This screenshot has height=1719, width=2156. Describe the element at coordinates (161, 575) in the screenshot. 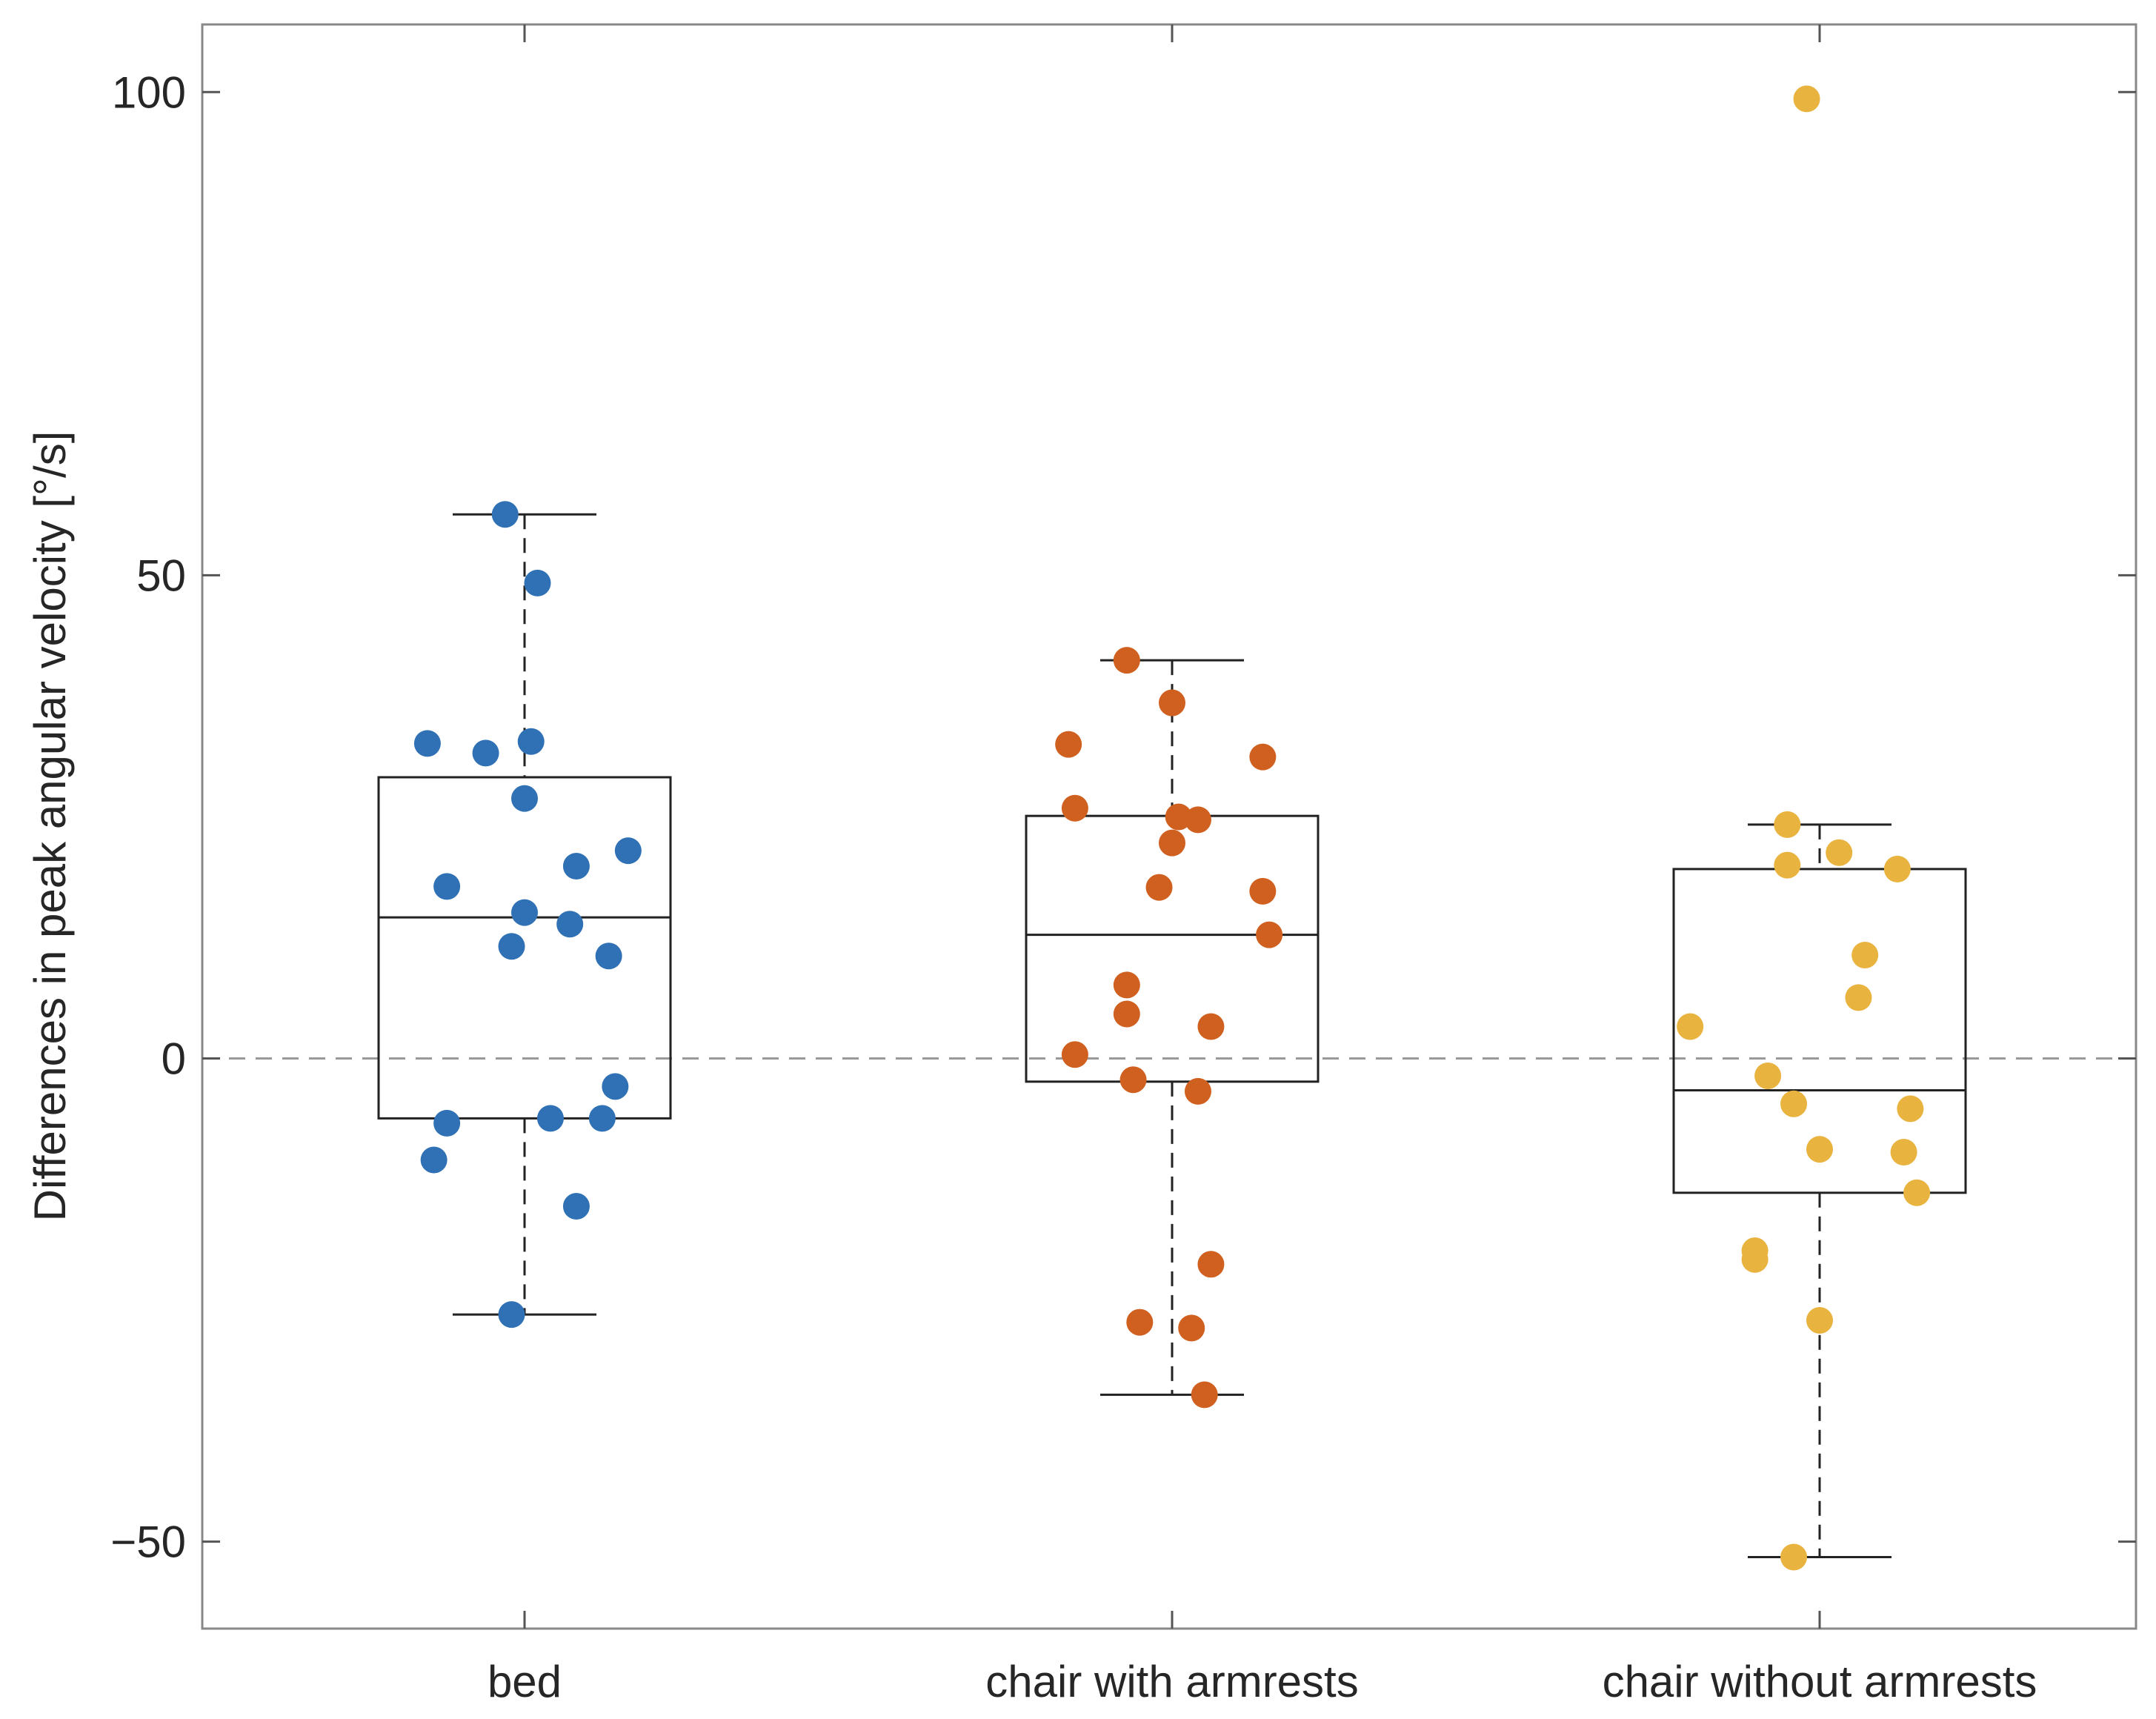

I see `y-tick-label: 50` at that location.